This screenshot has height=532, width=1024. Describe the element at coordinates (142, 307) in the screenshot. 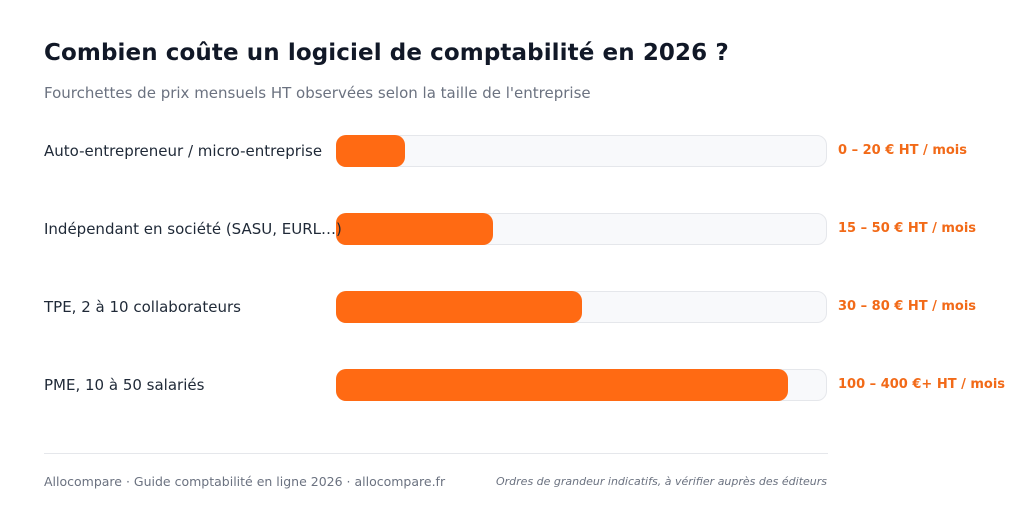

I see `bar-category-label: TPE, 2 à 10 collaborateurs` at that location.